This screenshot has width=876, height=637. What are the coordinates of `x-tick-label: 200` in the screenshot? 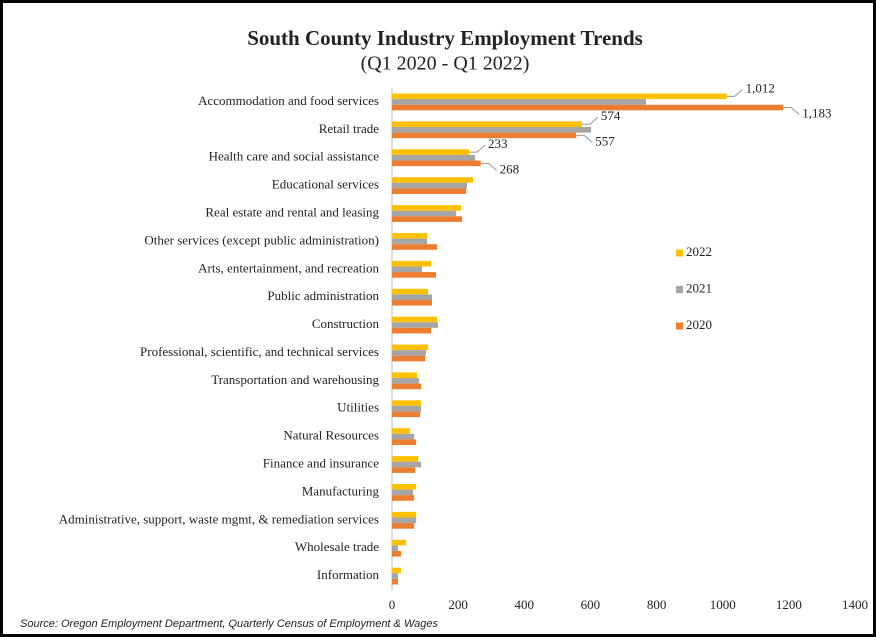 It's located at (458, 604).